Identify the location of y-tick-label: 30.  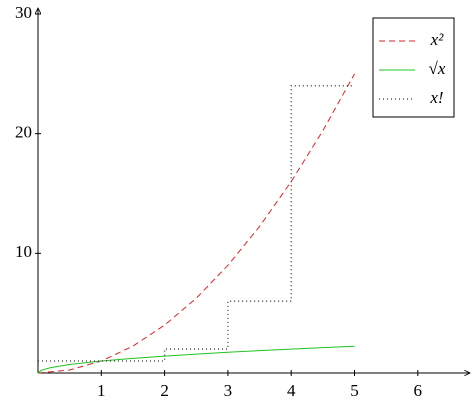
(23, 12).